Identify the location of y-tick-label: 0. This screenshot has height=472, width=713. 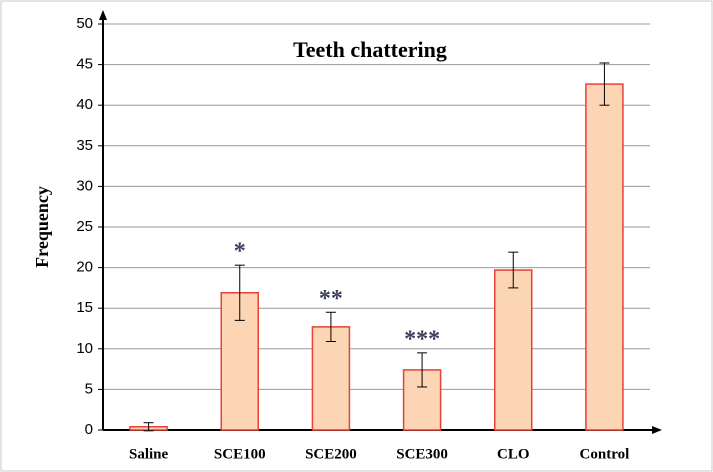
(89, 429).